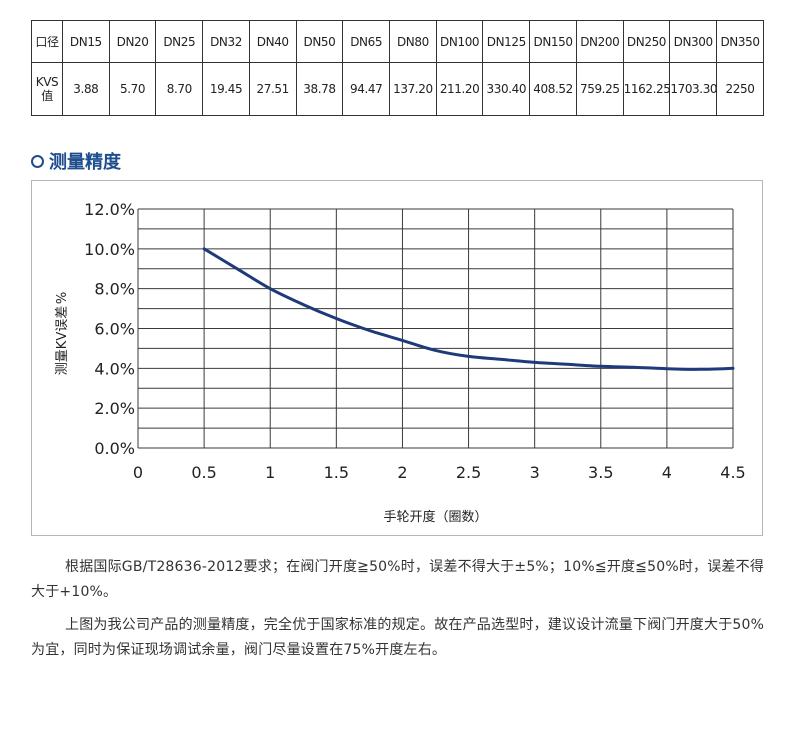  I want to click on size-cell: DN350, so click(740, 41).